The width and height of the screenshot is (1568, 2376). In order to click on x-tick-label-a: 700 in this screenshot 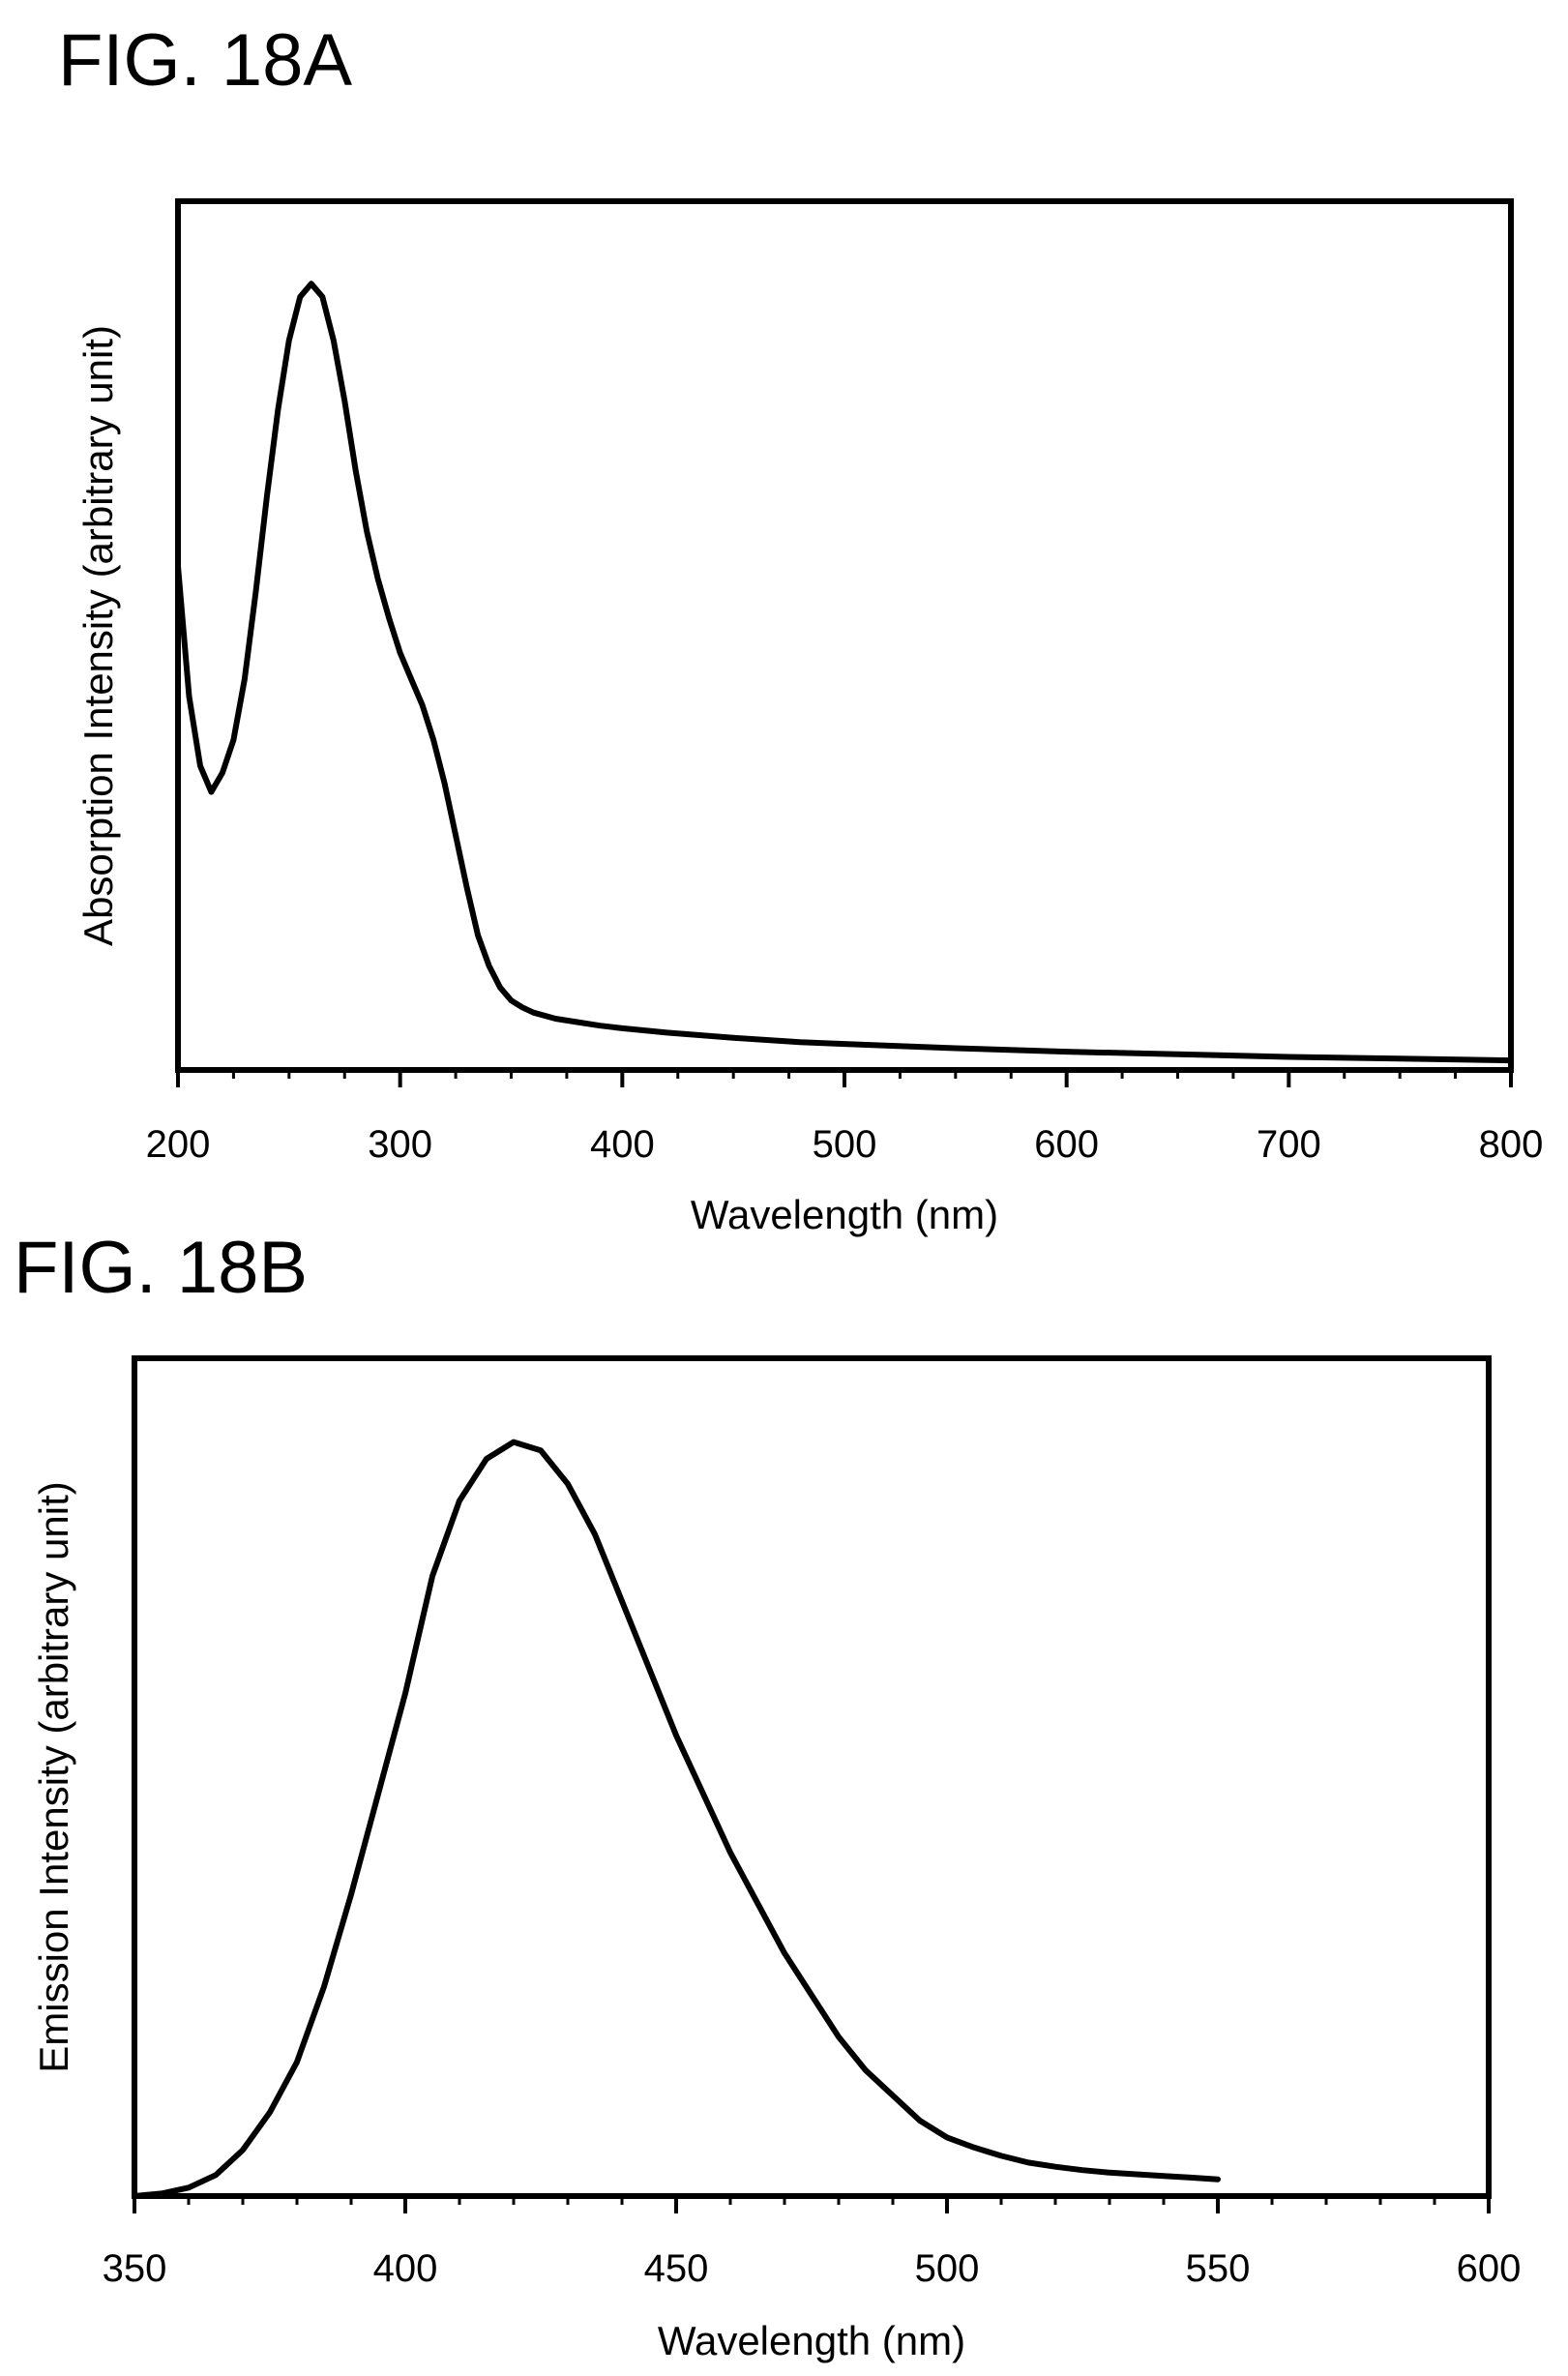, I will do `click(1289, 1144)`.